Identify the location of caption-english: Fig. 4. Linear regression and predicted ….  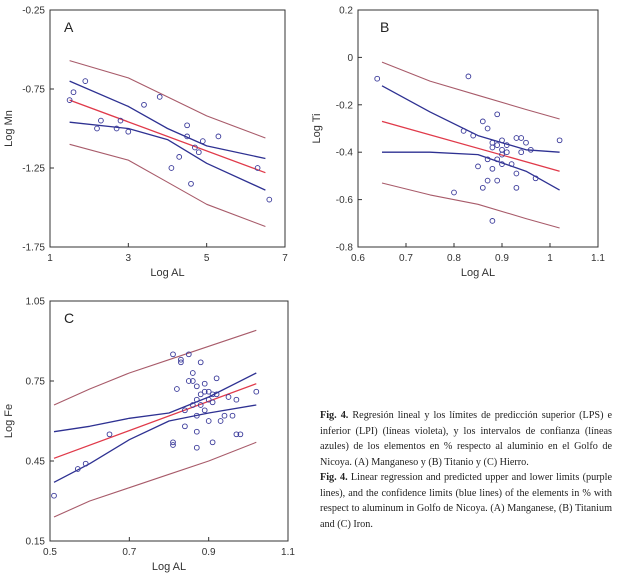
(466, 501).